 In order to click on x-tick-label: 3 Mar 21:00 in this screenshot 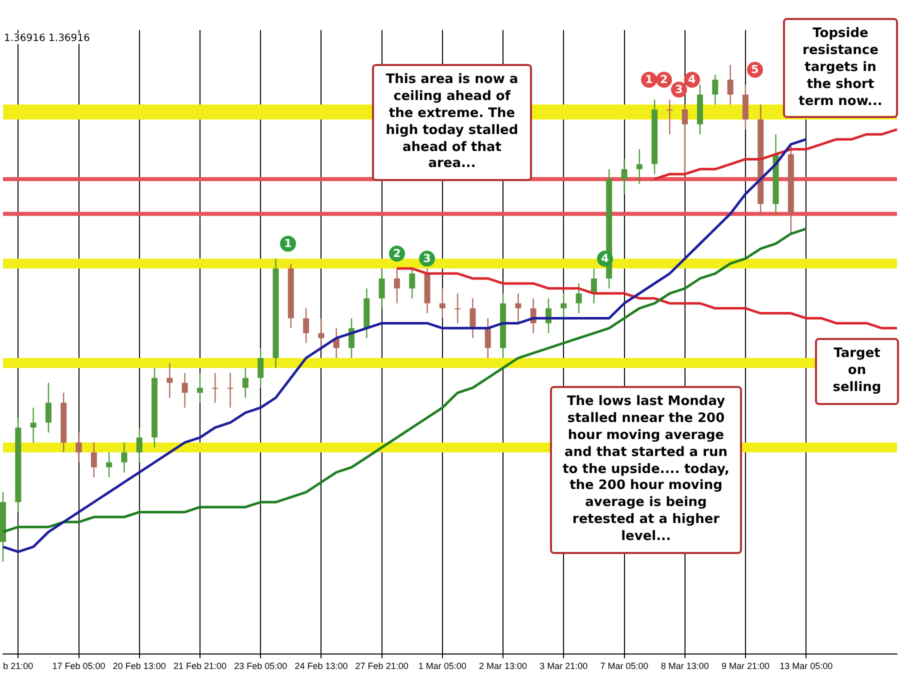, I will do `click(564, 666)`.